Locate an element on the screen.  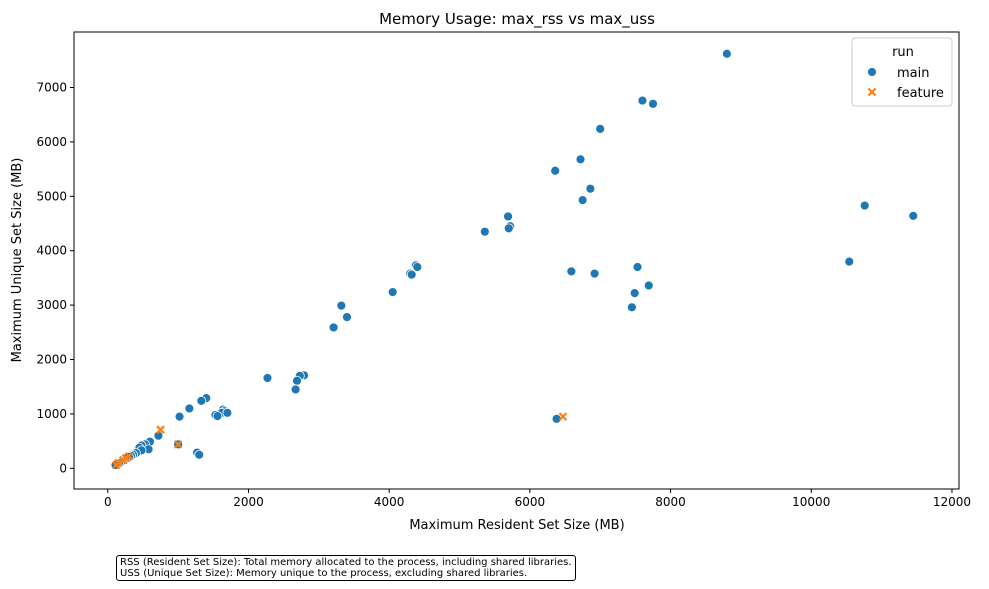
x-tick-label: 0 is located at coordinates (108, 502).